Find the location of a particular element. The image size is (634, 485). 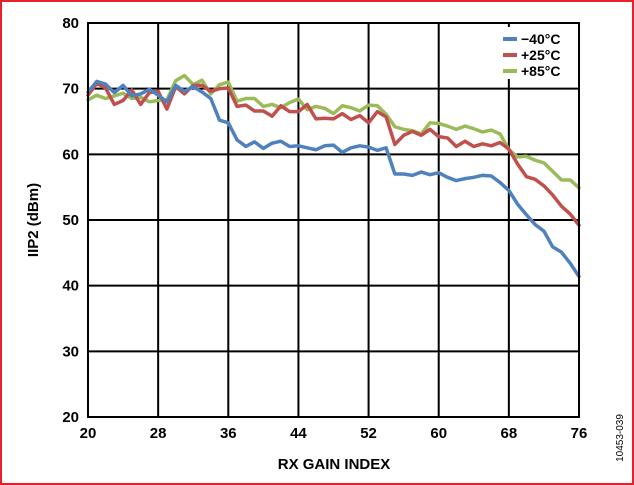

x-tick-label: 52 is located at coordinates (368, 433).